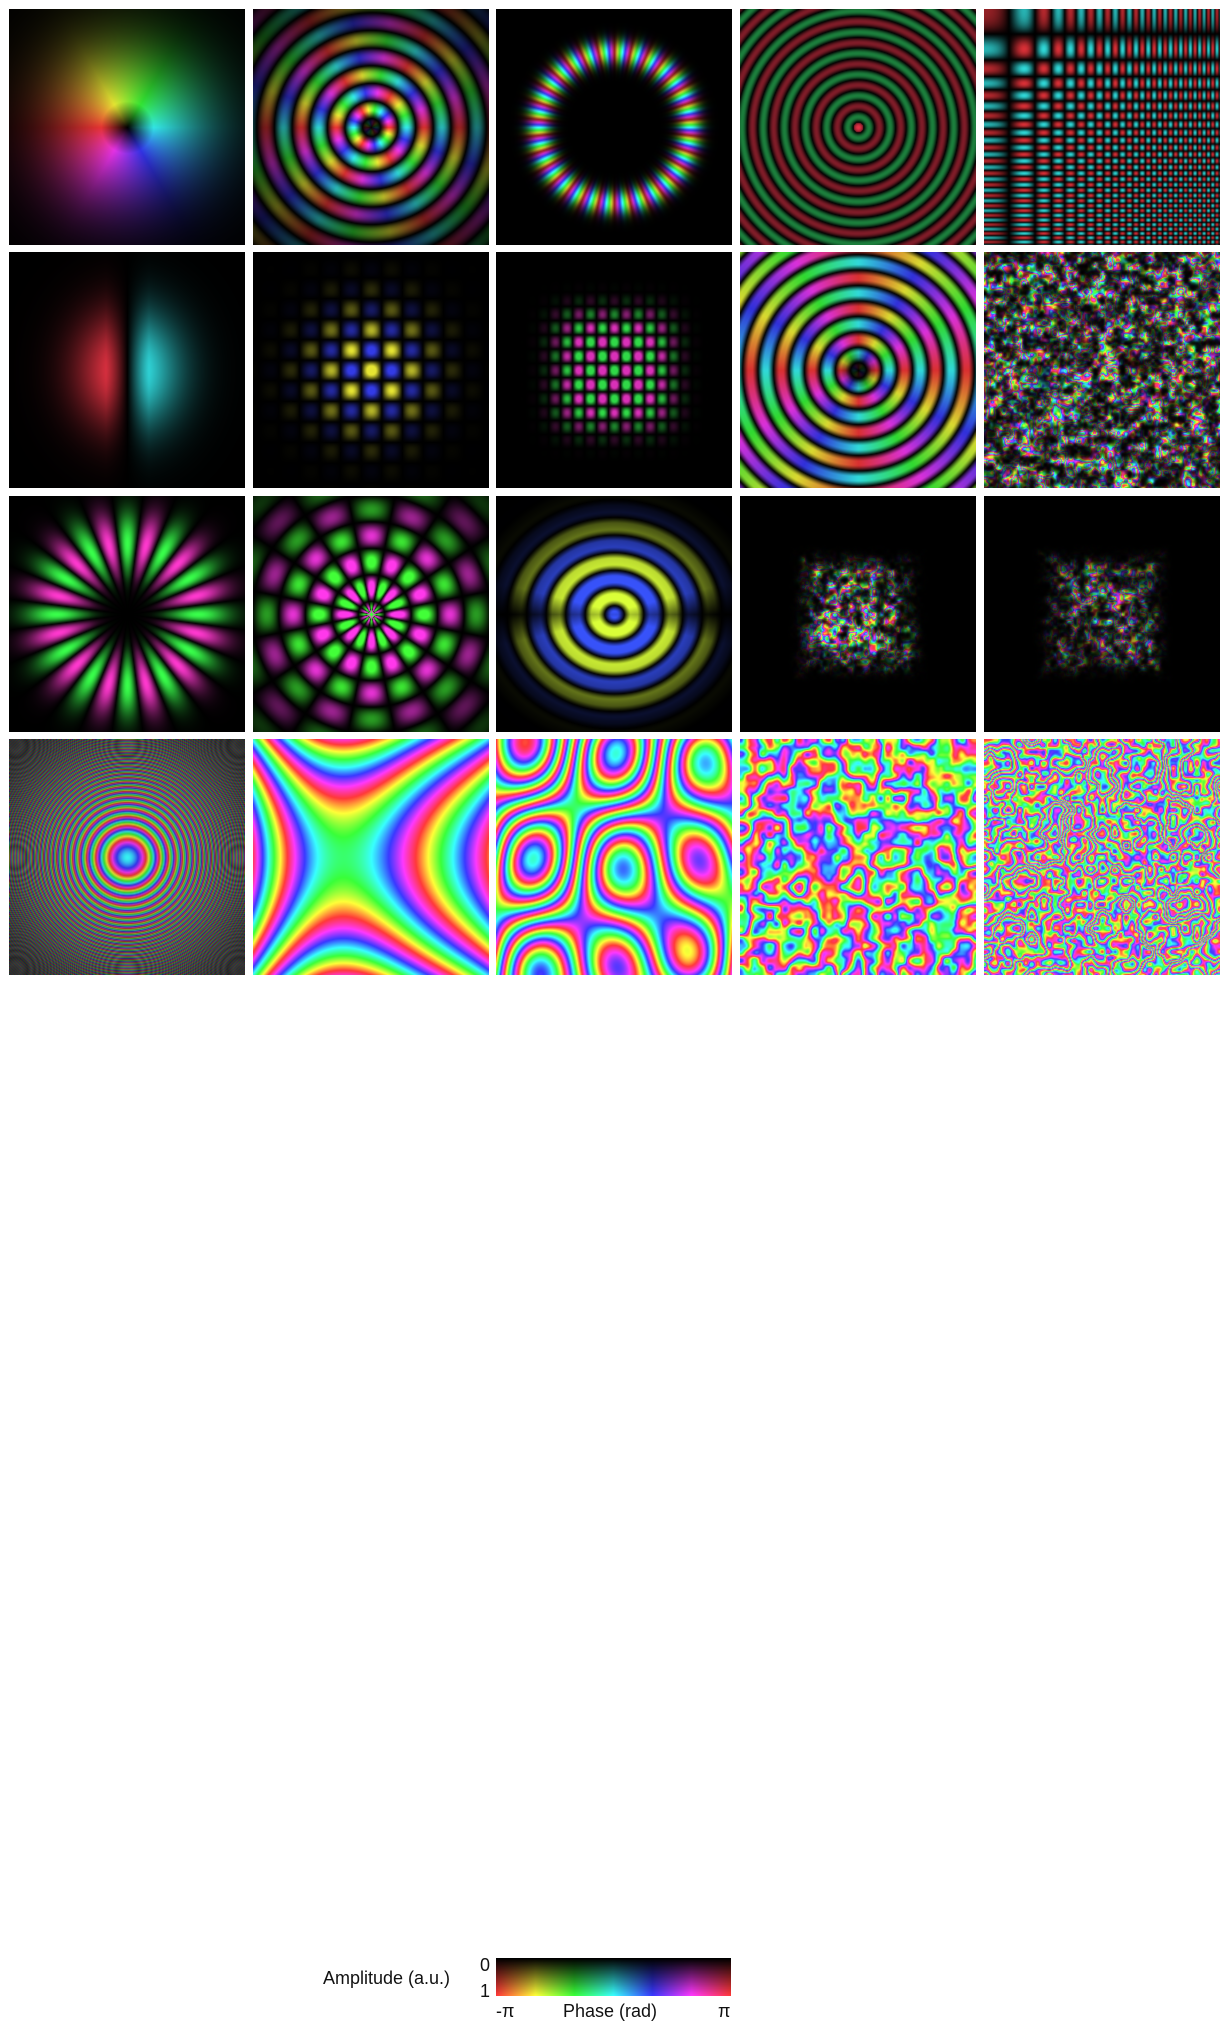 Image resolution: width=1228 pixels, height=2021 pixels. I want to click on phase-amplitude-colorbar, so click(613, 1977).